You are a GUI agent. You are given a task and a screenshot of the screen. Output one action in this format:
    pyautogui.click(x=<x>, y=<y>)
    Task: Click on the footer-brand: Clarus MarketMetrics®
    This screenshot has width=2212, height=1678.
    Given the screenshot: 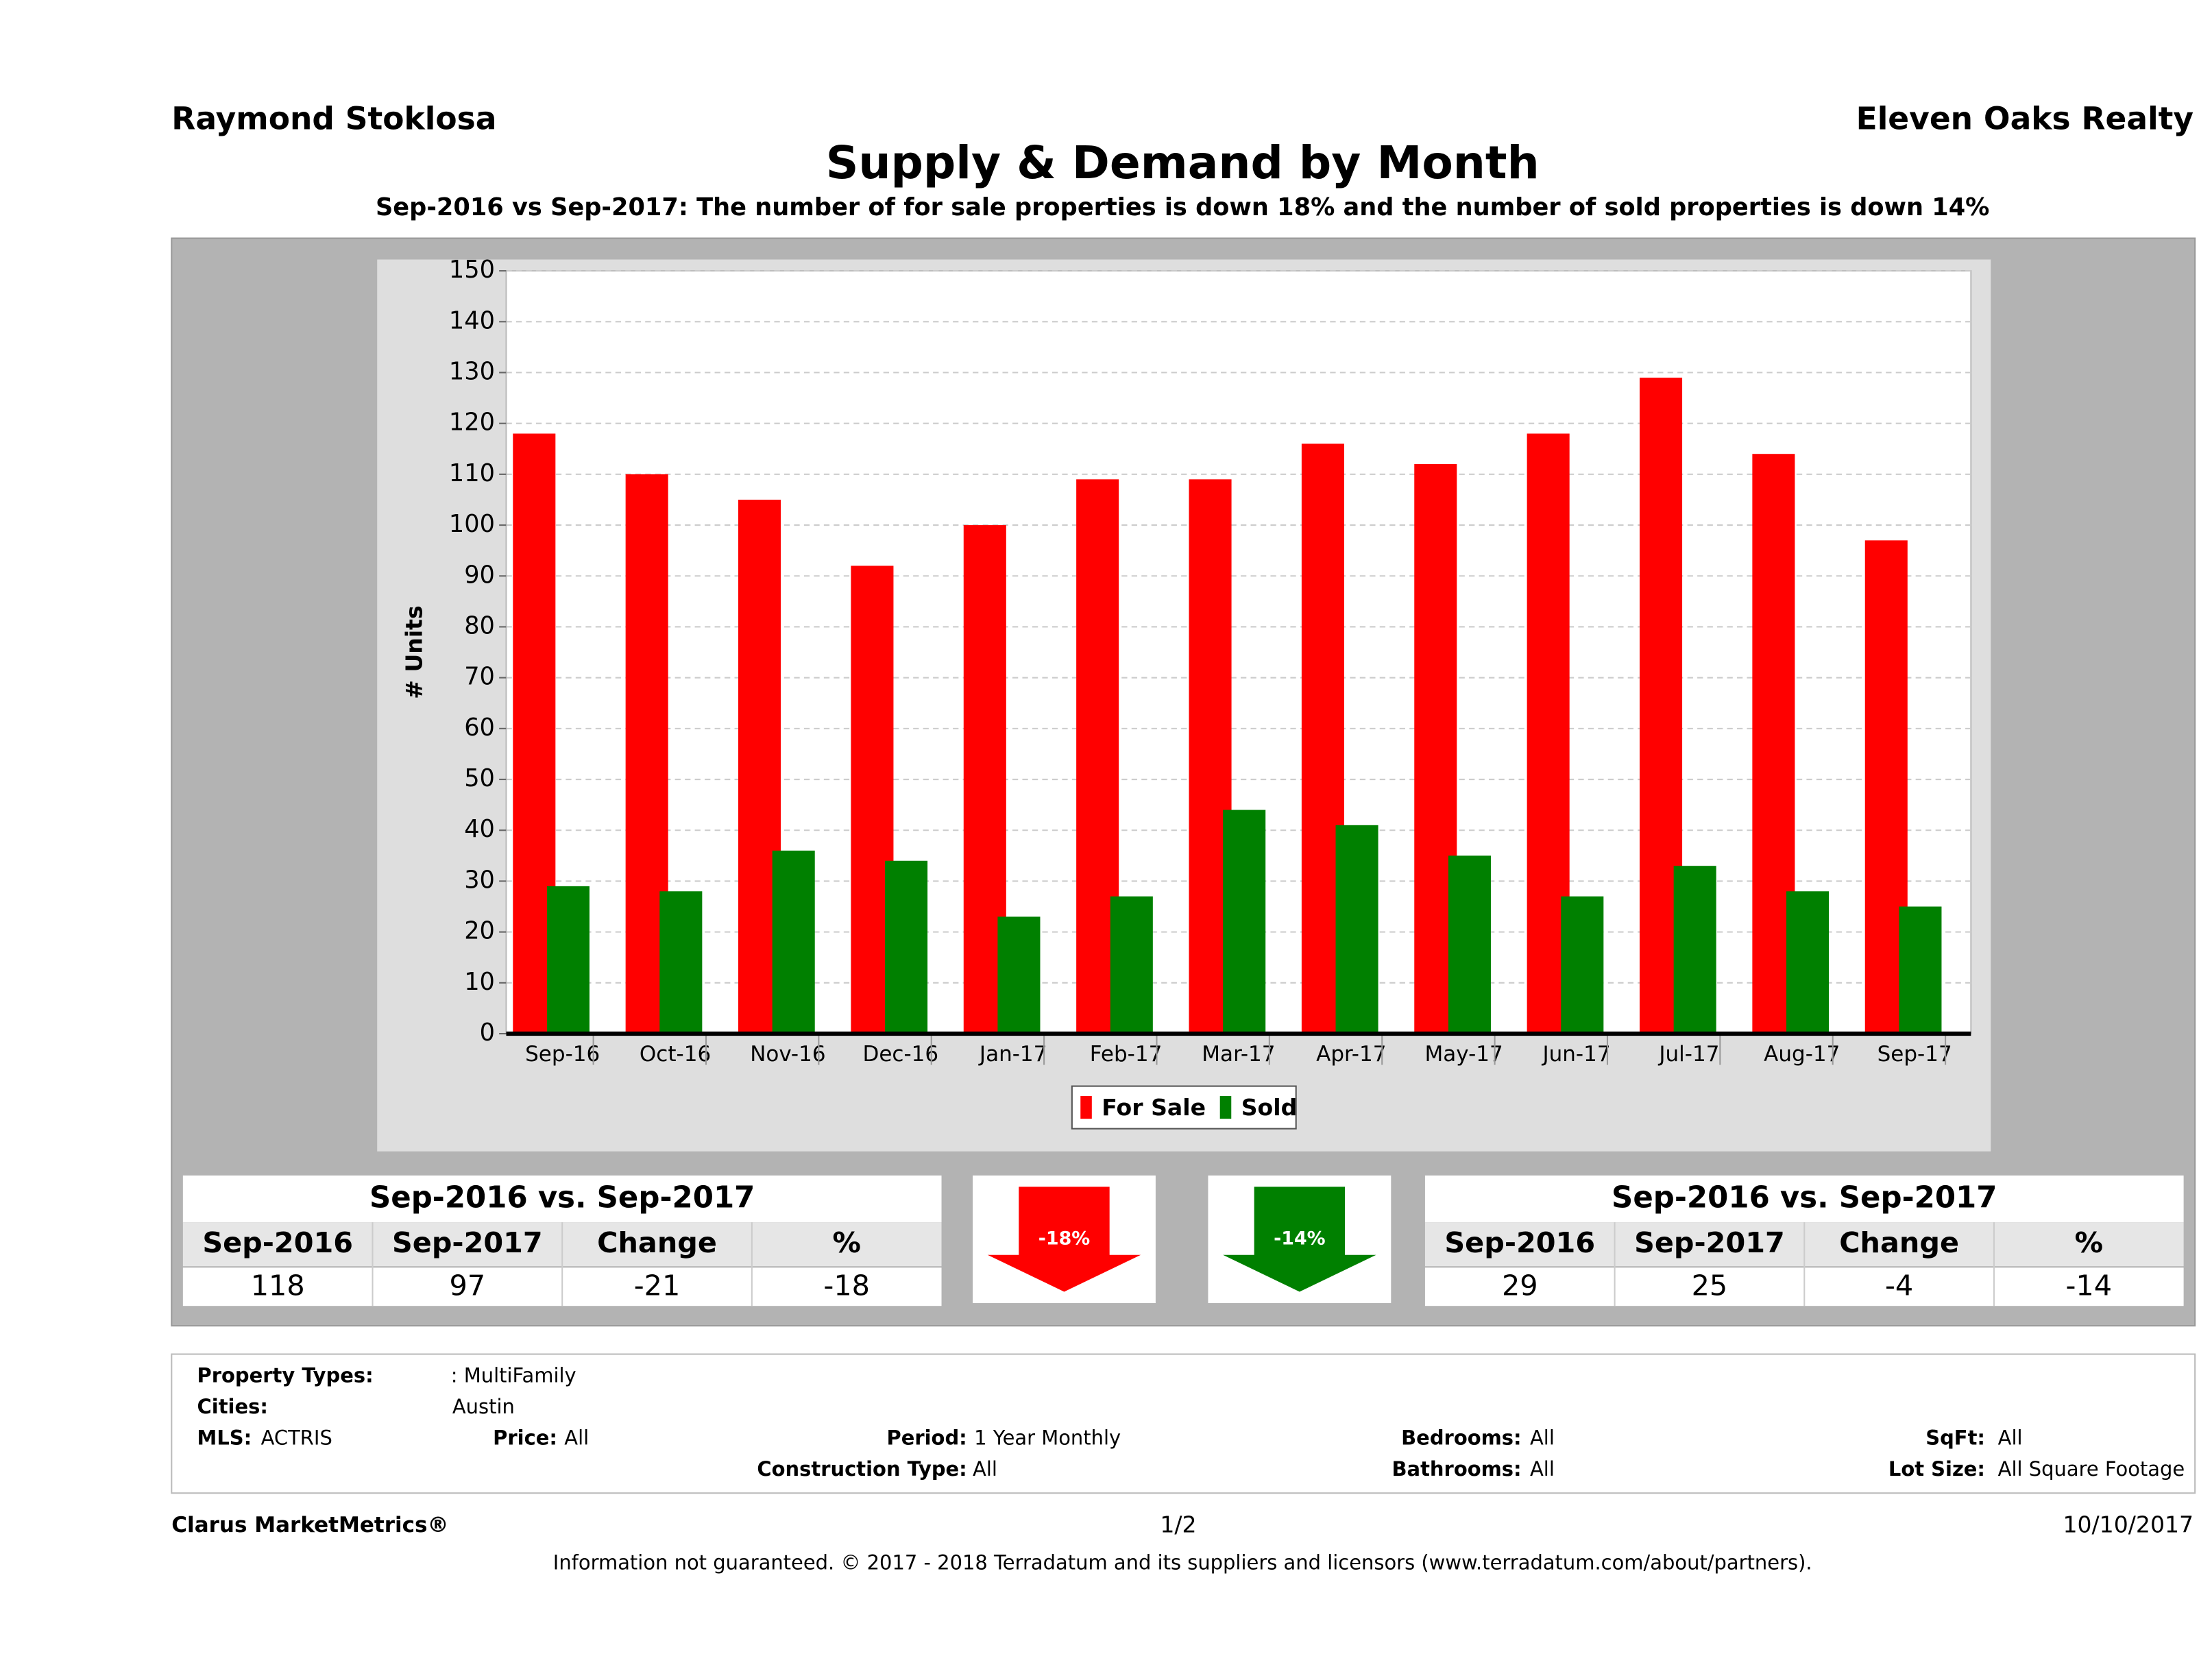 What is the action you would take?
    pyautogui.click(x=310, y=1525)
    